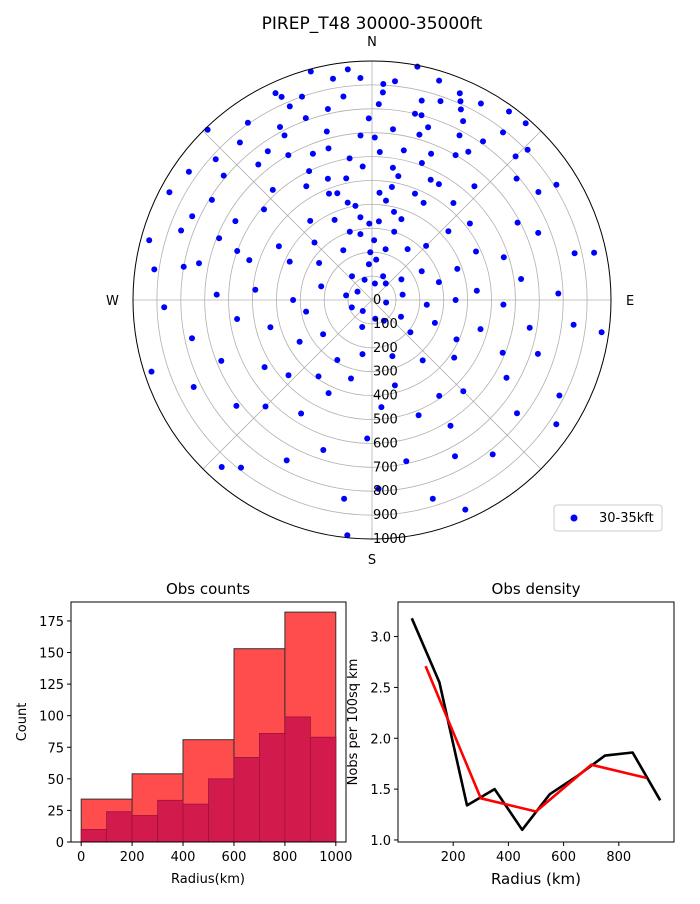  Describe the element at coordinates (234, 857) in the screenshot. I see `hist-xtick-label: 600` at that location.